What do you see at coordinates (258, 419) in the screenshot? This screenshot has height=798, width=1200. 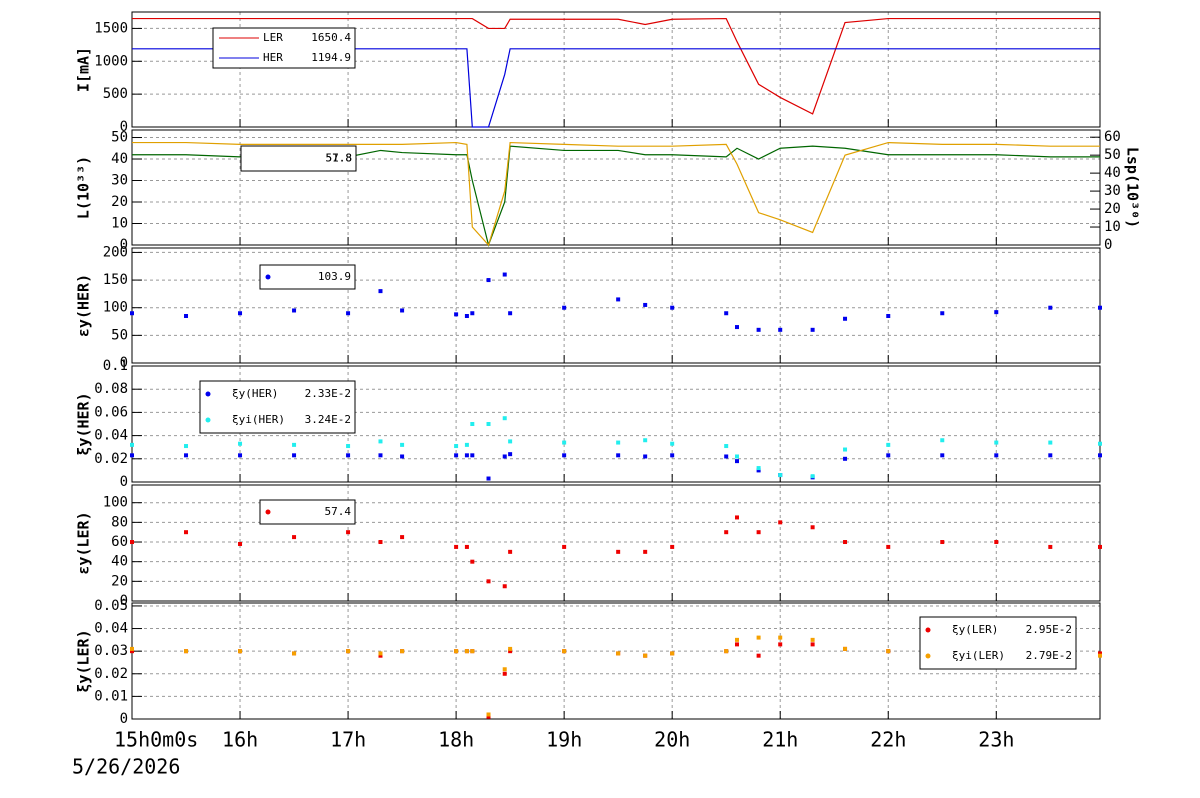 I see `legend-label: ξyi(HER)` at bounding box center [258, 419].